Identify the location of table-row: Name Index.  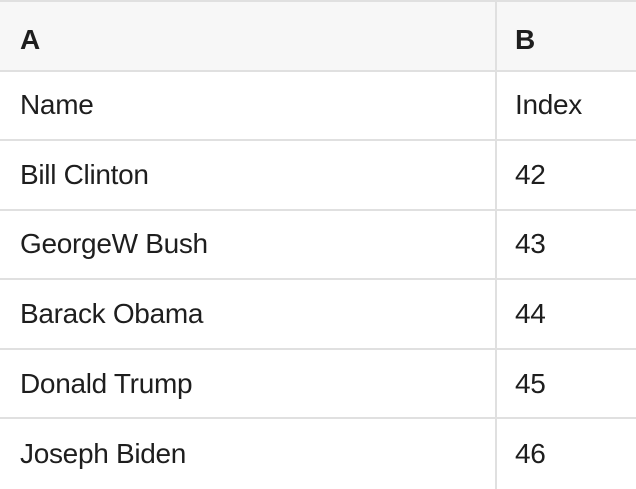
(318, 106).